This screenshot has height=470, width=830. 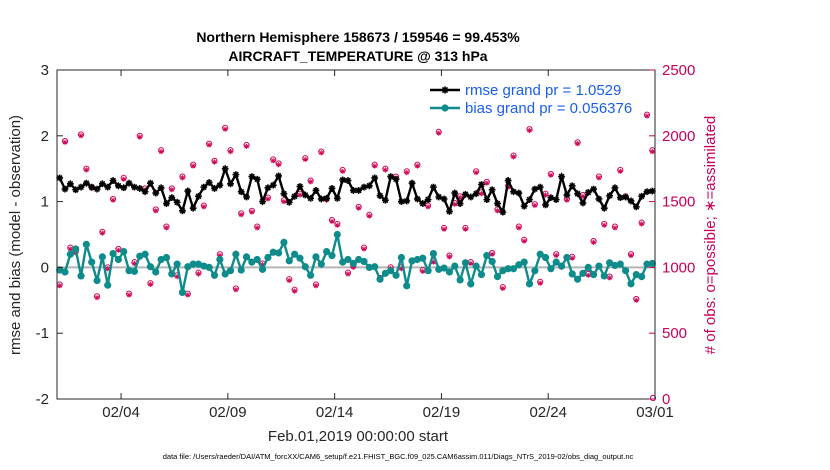 What do you see at coordinates (356, 190) in the screenshot?
I see `rmse-markers` at bounding box center [356, 190].